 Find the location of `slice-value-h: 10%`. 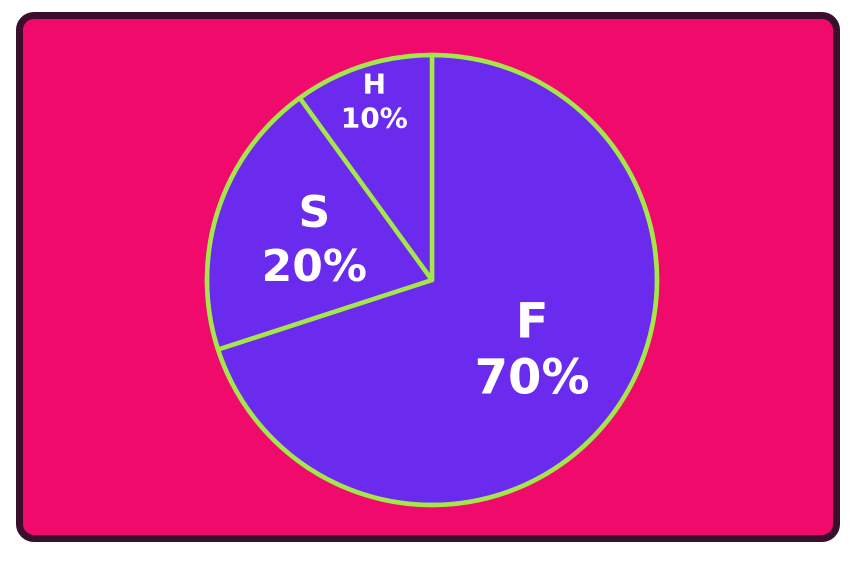

slice-value-h: 10% is located at coordinates (374, 117).